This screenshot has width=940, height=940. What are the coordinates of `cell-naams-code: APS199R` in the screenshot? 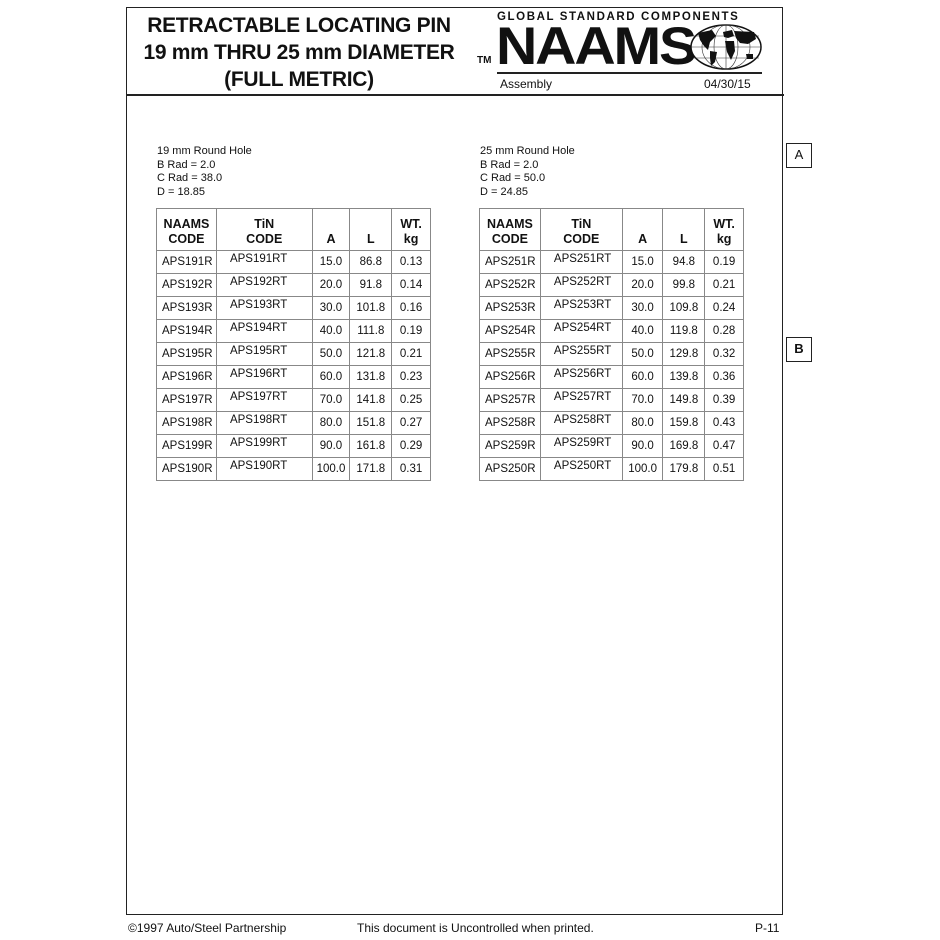 It's located at (186, 446).